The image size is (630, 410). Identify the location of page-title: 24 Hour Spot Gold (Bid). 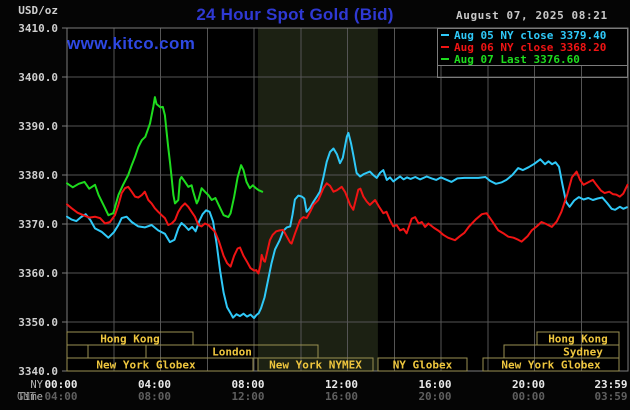
(295, 14).